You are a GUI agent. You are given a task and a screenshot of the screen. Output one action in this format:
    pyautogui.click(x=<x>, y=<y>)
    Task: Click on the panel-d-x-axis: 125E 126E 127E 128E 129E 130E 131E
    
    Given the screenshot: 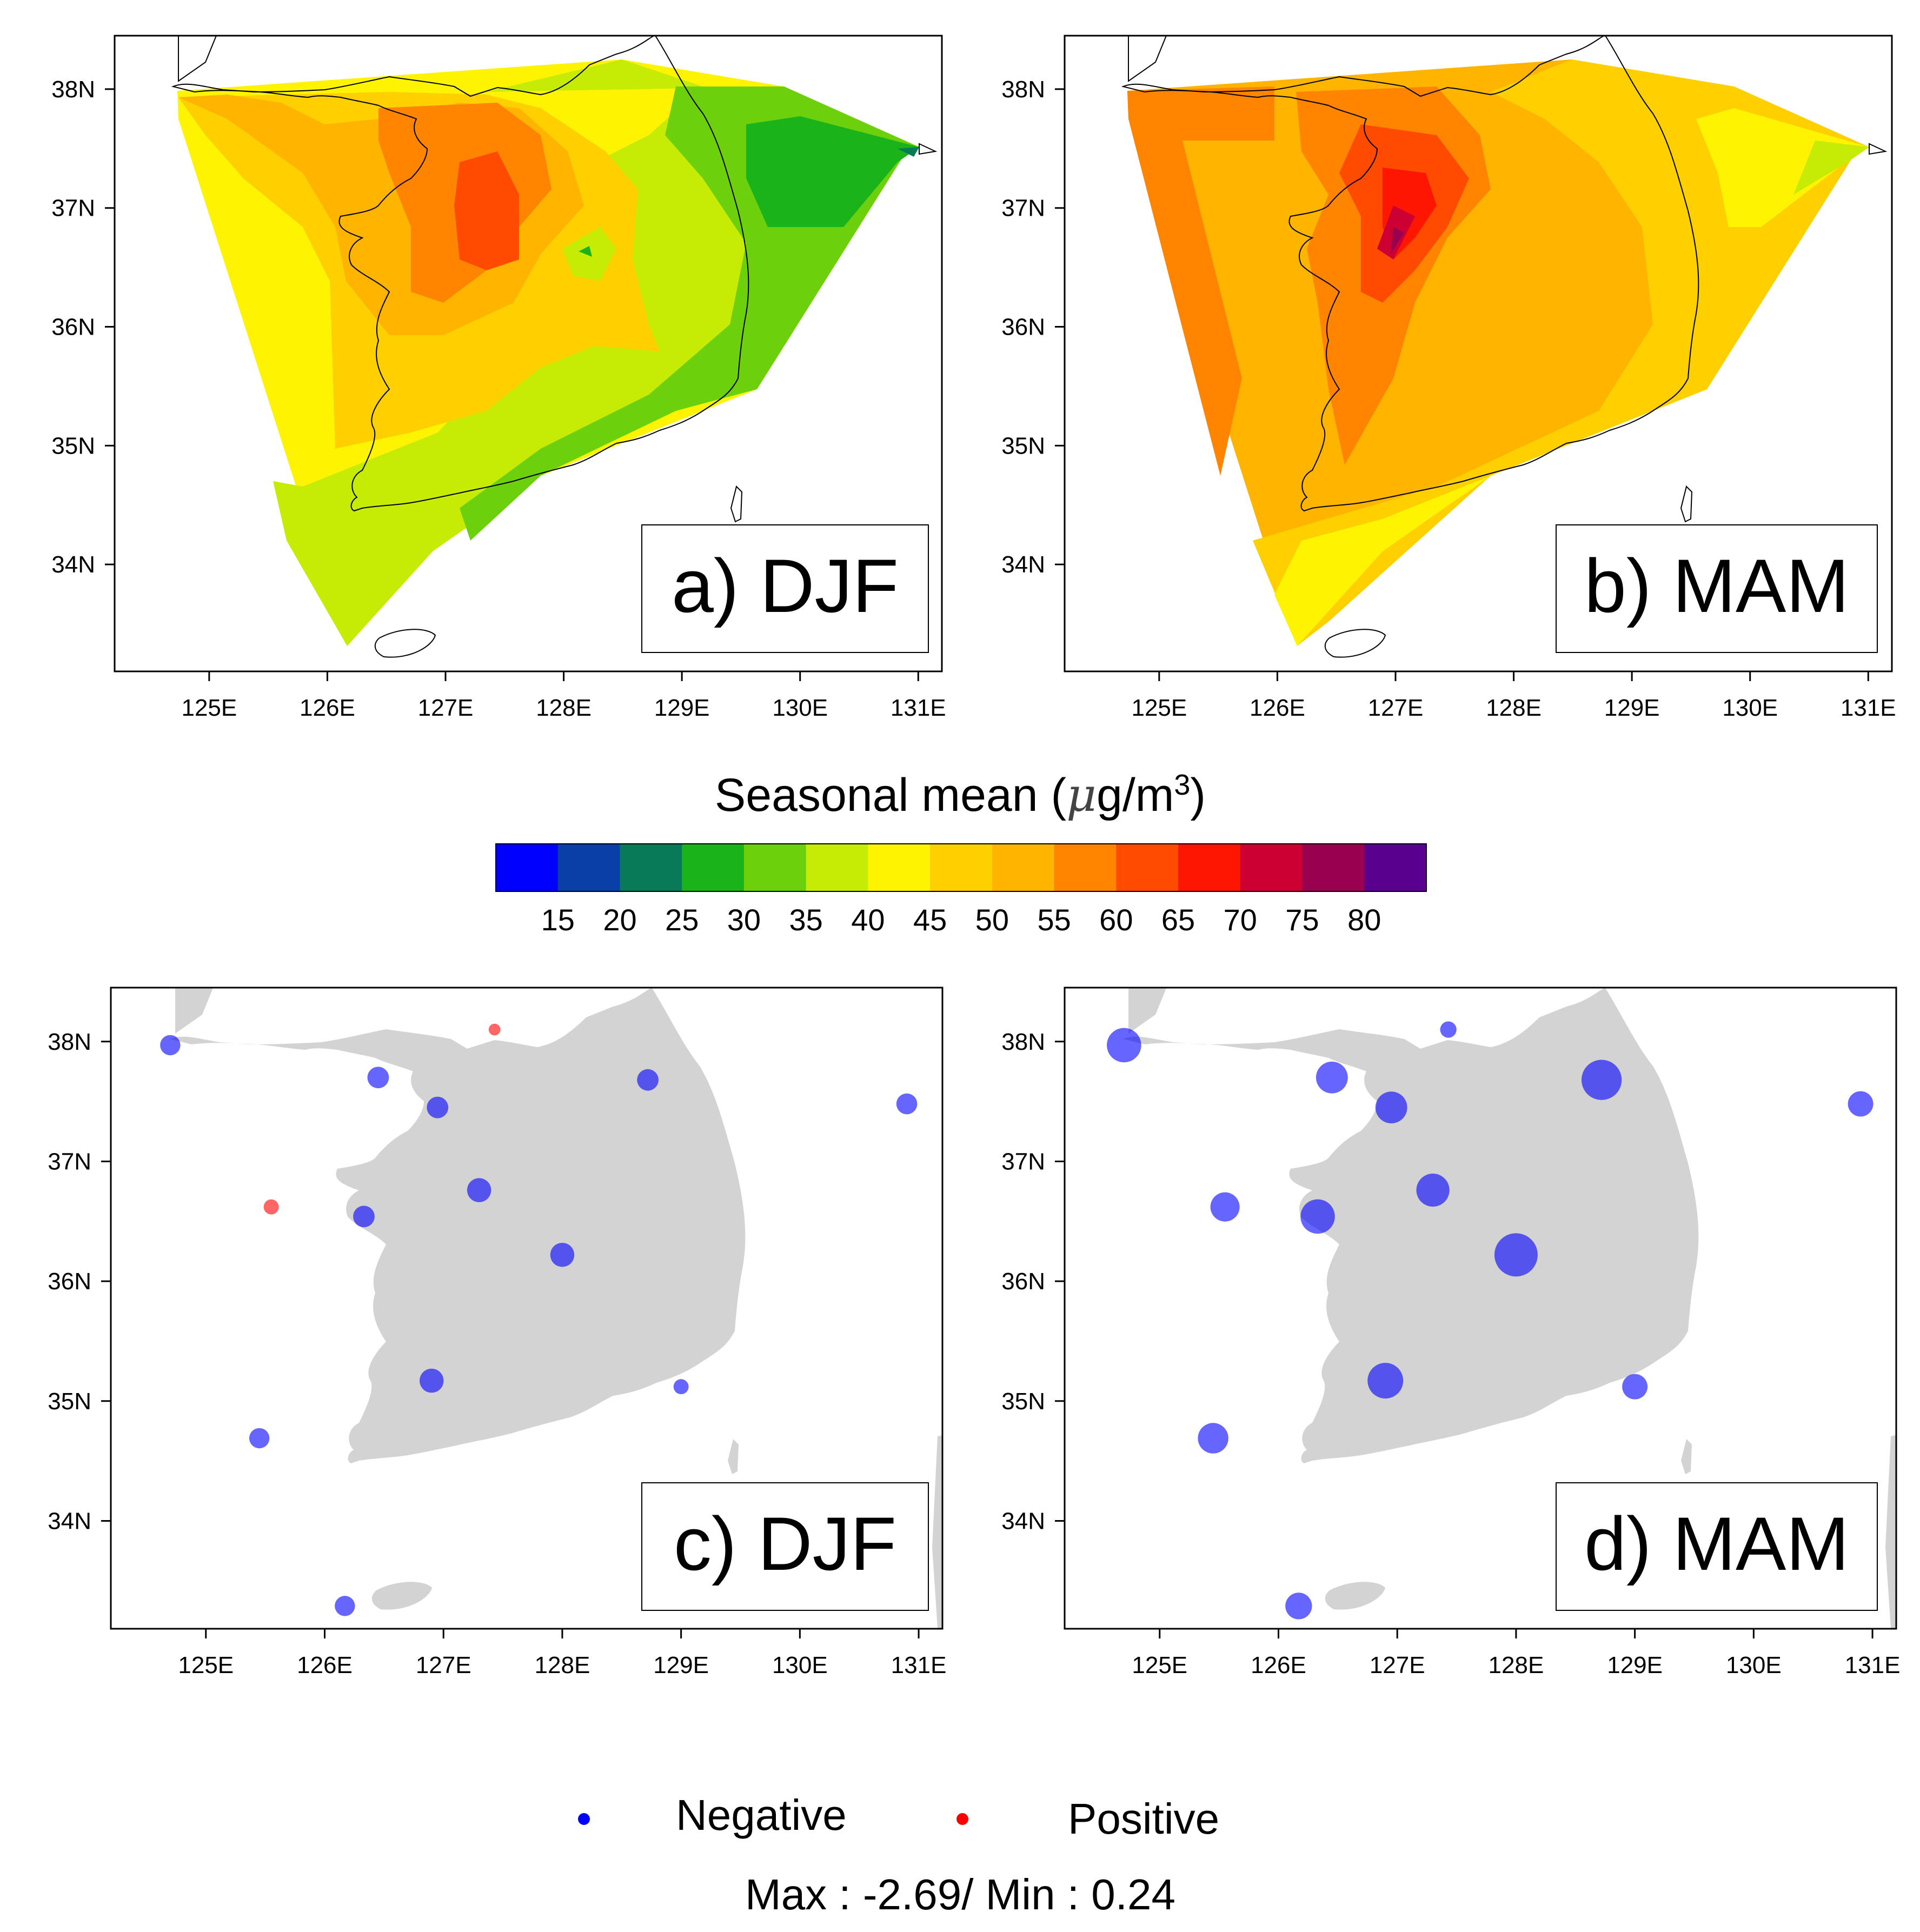 What is the action you would take?
    pyautogui.click(x=1516, y=1653)
    